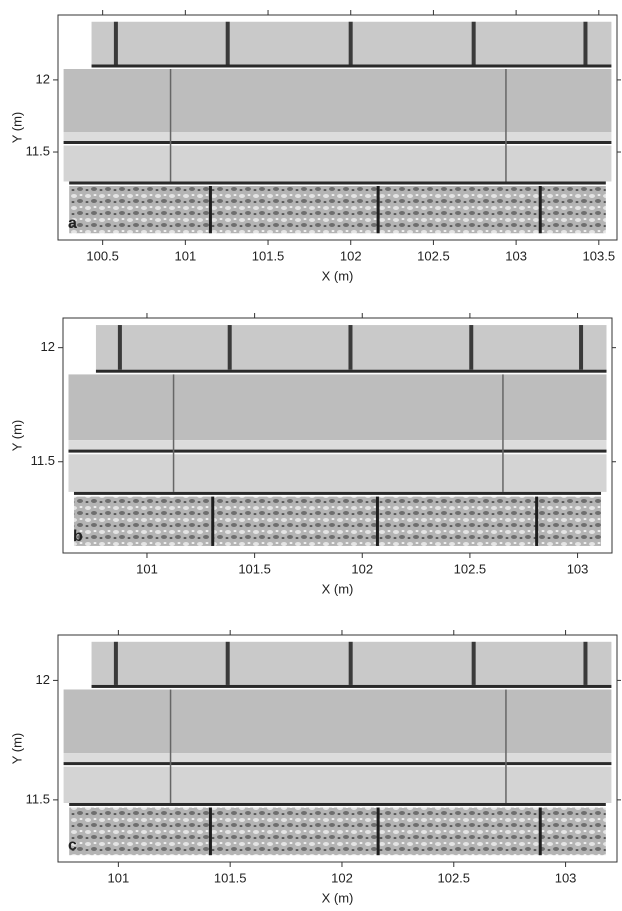 The image size is (622, 911). Describe the element at coordinates (72, 223) in the screenshot. I see `panel-label: a` at that location.